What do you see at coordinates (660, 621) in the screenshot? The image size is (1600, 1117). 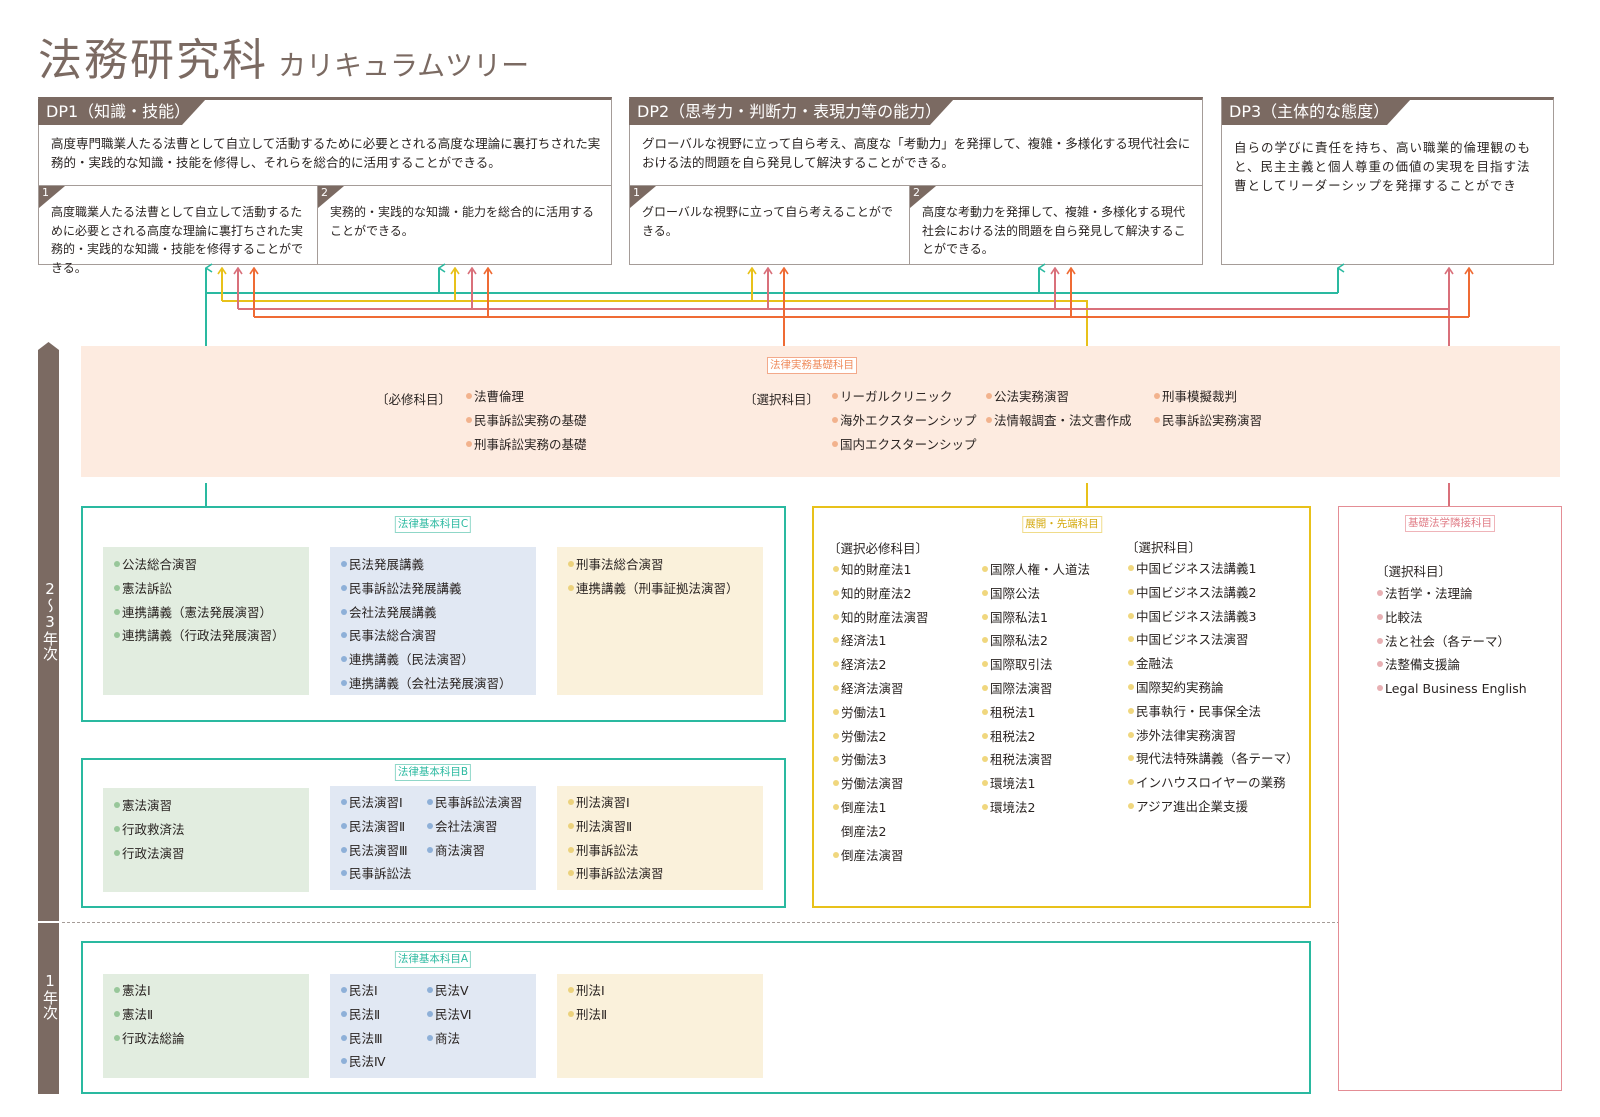 I see `basic-c-criminal-law-panel: 刑事法総合演習 連携講義（刑事証拠法演習）` at bounding box center [660, 621].